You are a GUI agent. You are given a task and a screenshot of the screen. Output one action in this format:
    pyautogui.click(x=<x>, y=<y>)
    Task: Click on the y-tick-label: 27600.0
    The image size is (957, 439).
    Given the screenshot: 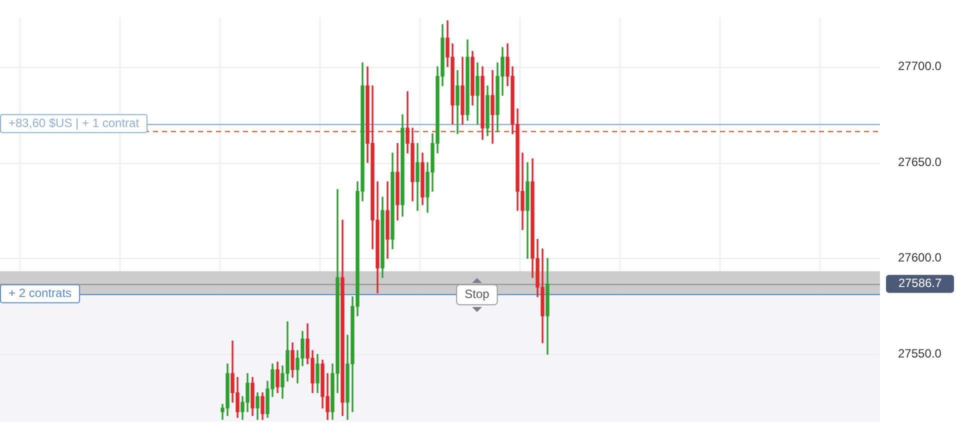 What is the action you would take?
    pyautogui.click(x=920, y=257)
    